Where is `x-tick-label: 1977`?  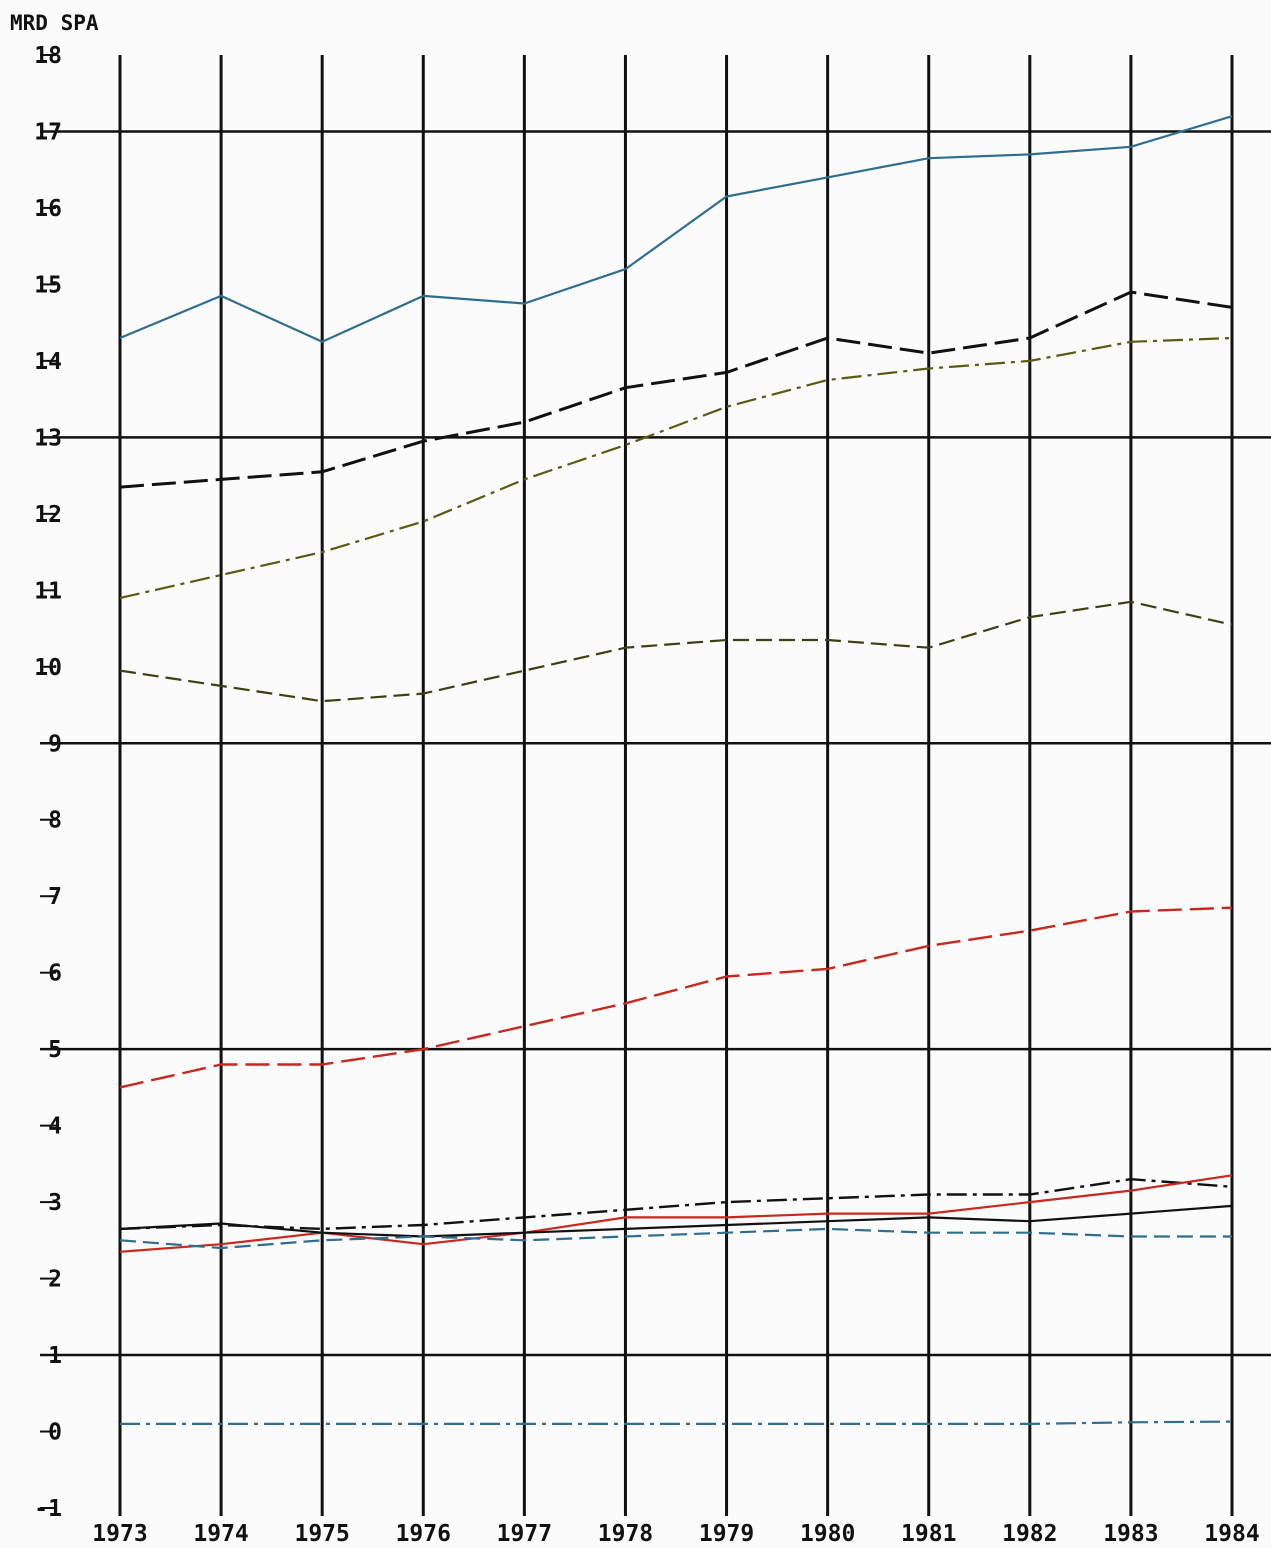 x-tick-label: 1977 is located at coordinates (524, 1534).